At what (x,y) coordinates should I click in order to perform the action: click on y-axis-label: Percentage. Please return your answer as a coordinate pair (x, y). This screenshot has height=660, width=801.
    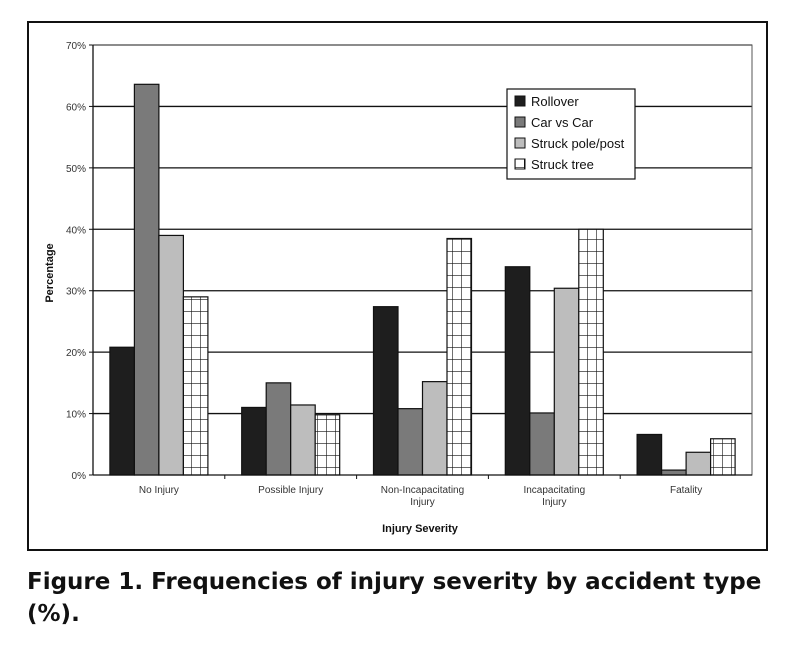
    Looking at the image, I should click on (50, 272).